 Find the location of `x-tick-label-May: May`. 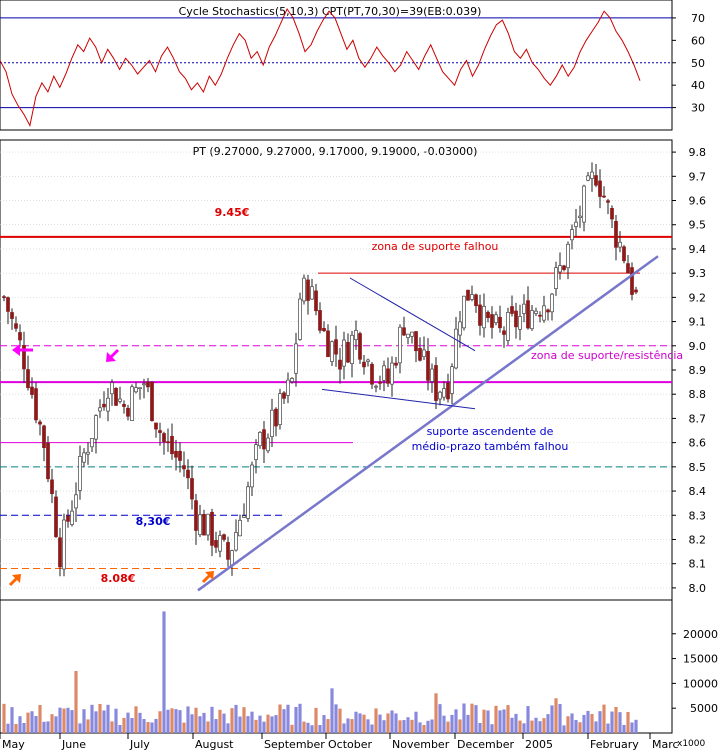

x-tick-label-May: May is located at coordinates (13, 744).